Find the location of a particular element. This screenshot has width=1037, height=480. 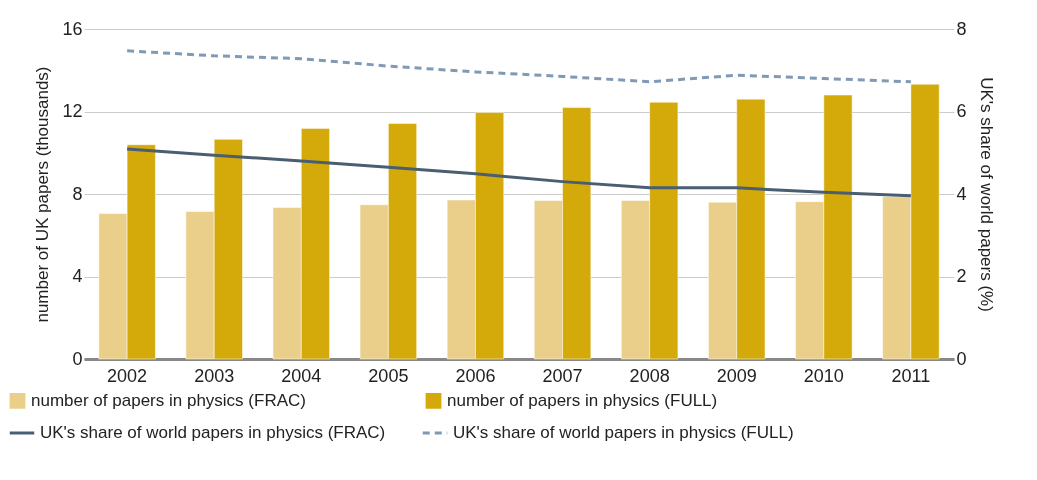

x-tick-label: 2011 is located at coordinates (911, 375).